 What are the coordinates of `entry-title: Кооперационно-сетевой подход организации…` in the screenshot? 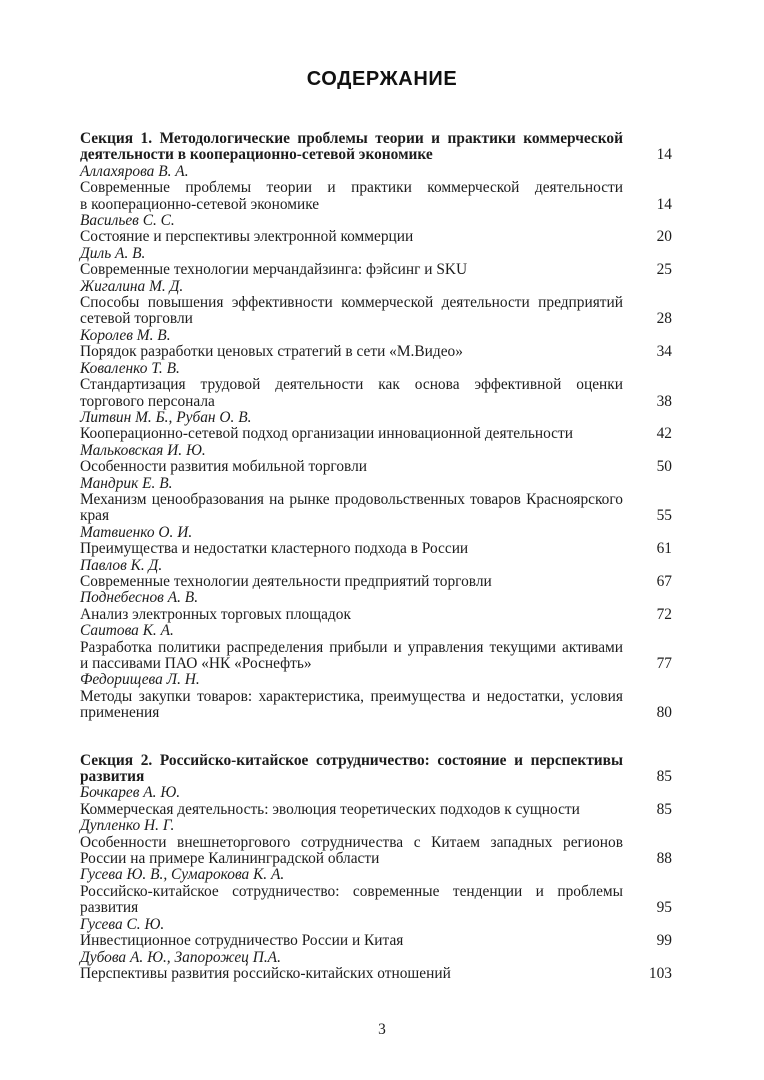 It's located at (326, 434).